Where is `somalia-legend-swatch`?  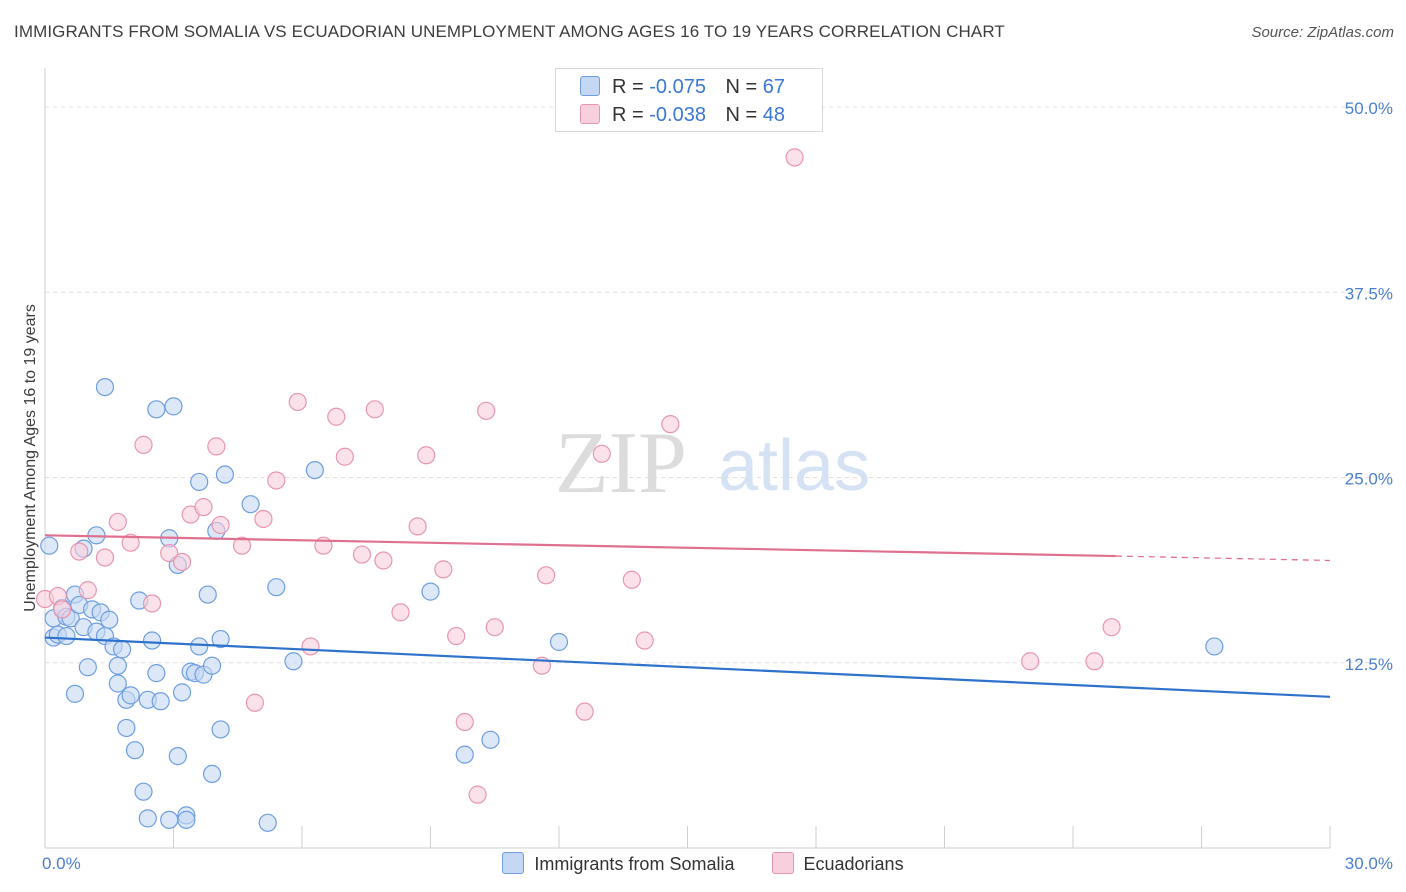 somalia-legend-swatch is located at coordinates (513, 863).